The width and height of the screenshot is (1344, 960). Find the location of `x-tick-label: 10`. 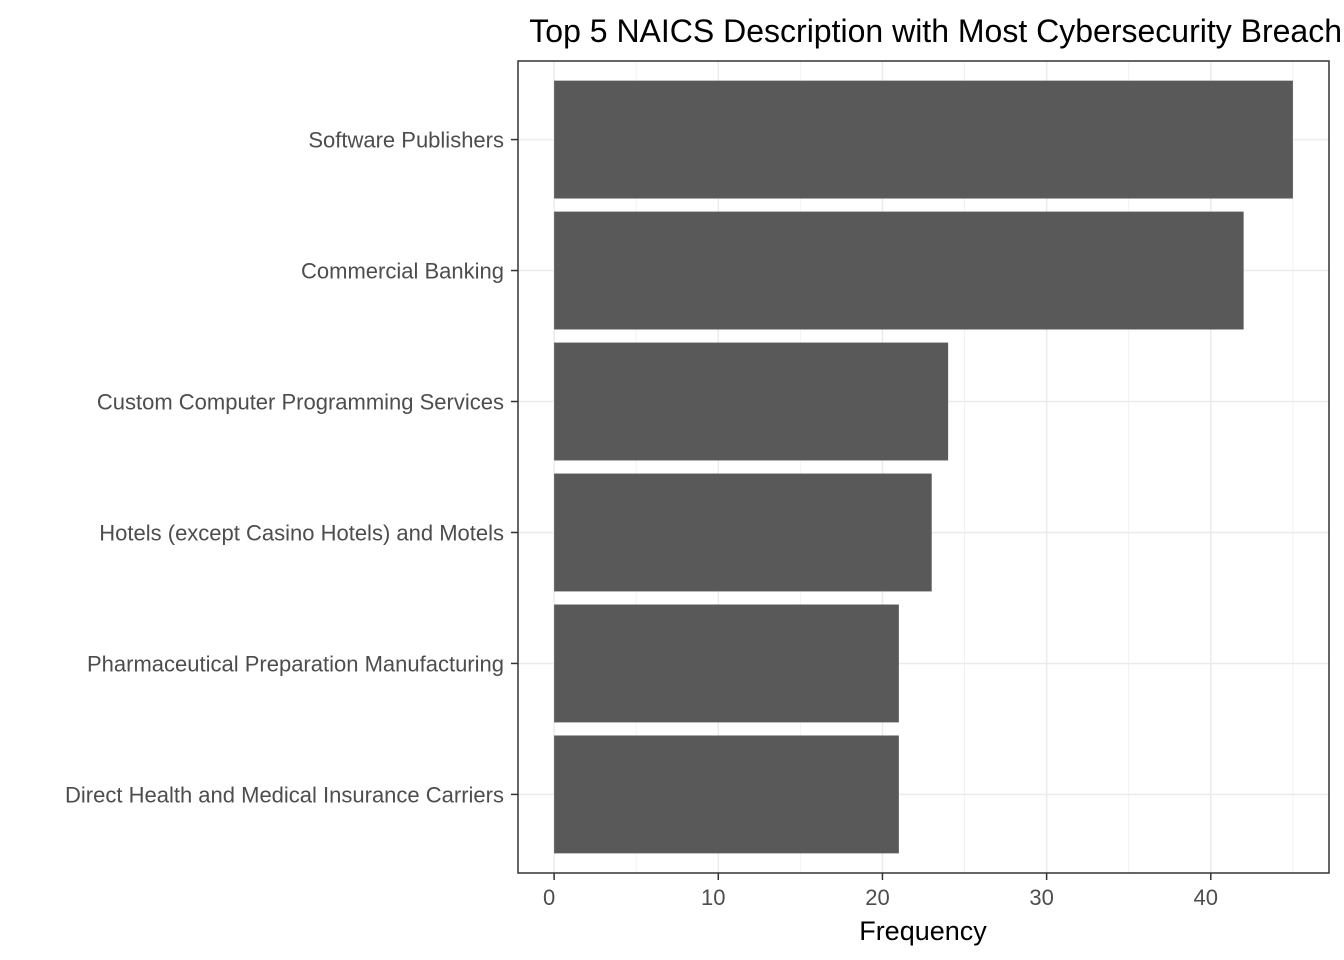

x-tick-label: 10 is located at coordinates (713, 897).